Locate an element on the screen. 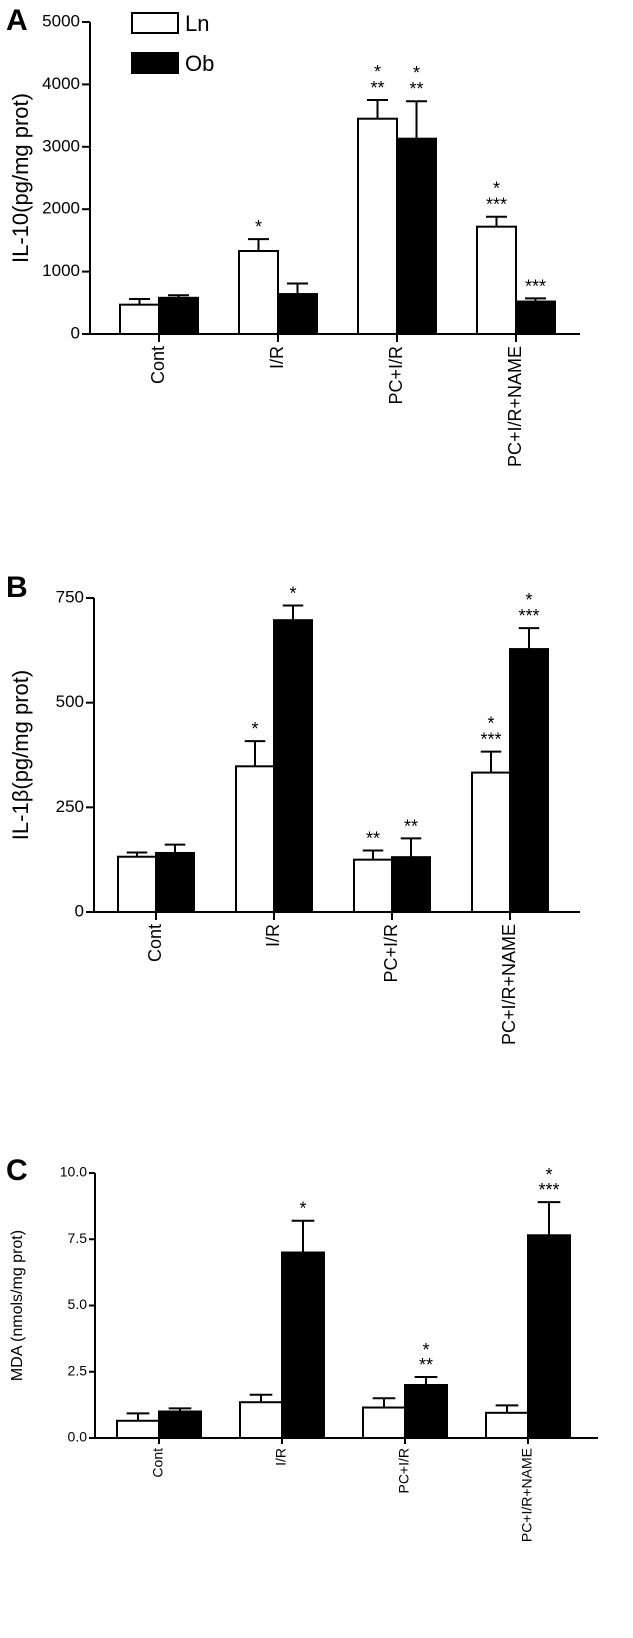 This screenshot has width=633, height=1638. y-tick-label: 1000 is located at coordinates (61, 270).